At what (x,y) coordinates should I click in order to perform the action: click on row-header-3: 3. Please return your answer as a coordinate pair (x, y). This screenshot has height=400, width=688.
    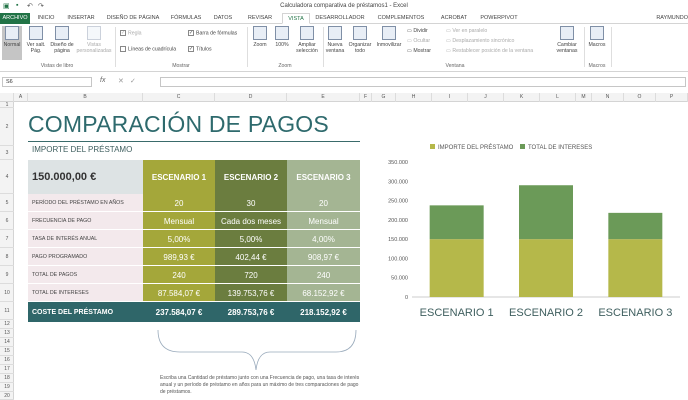
    Looking at the image, I should click on (7, 153).